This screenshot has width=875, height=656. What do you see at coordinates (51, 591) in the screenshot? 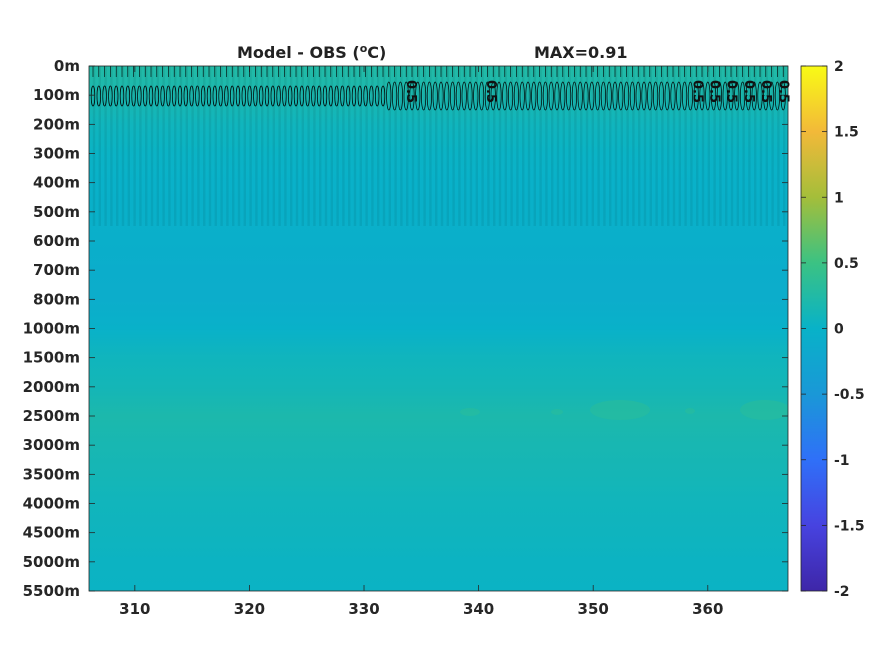
I see `y-tick-label: 5500m` at bounding box center [51, 591].